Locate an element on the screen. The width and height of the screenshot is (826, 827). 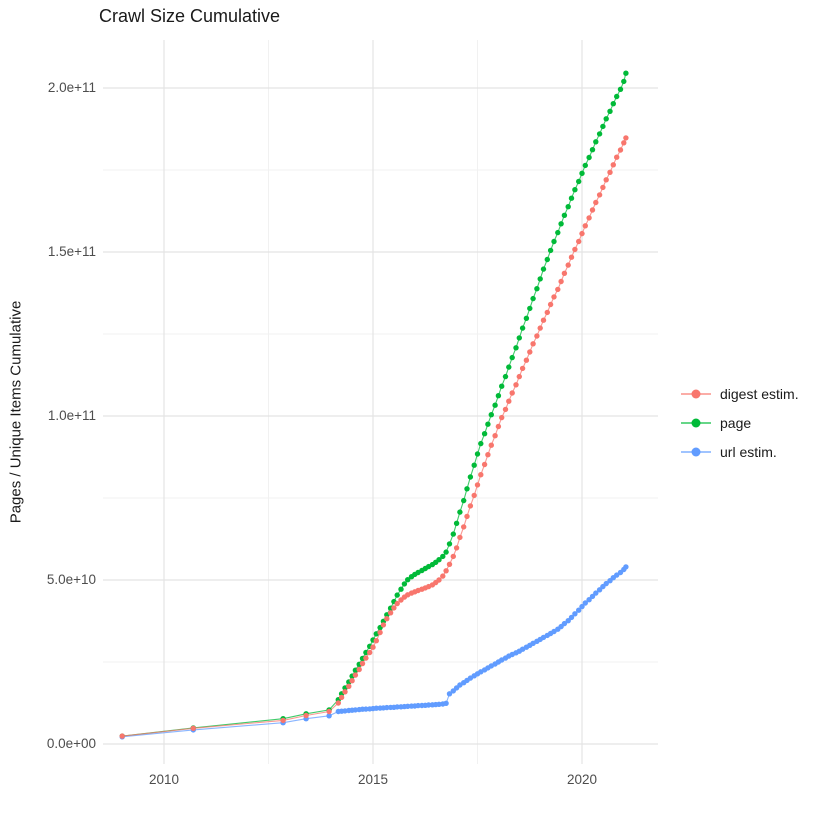
legend-key-digest-icon is located at coordinates (696, 394).